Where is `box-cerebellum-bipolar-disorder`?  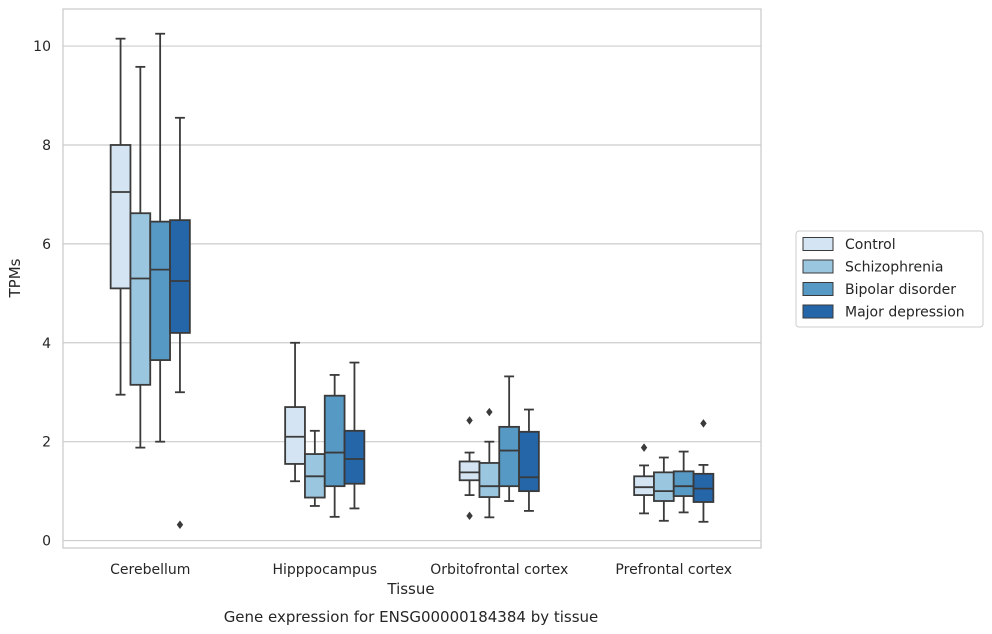
box-cerebellum-bipolar-disorder is located at coordinates (160, 237).